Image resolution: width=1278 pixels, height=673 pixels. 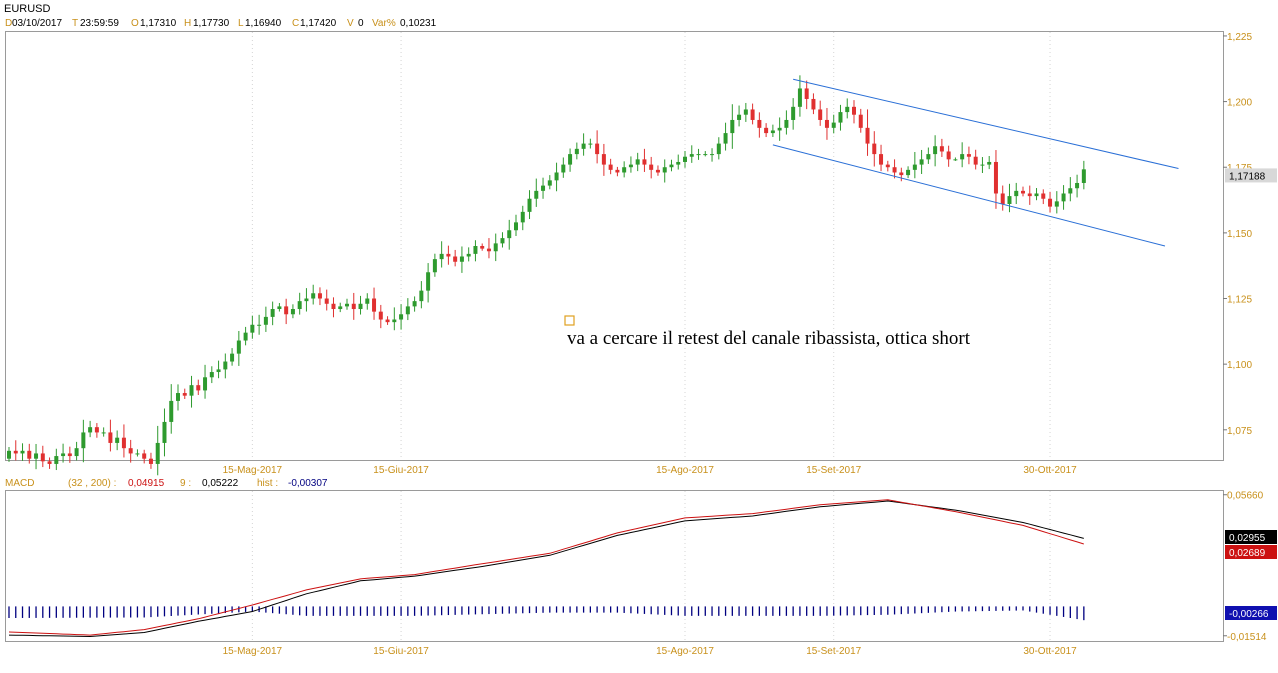 What do you see at coordinates (1050, 651) in the screenshot?
I see `macd-x-tick-label: 30-Ott-2017` at bounding box center [1050, 651].